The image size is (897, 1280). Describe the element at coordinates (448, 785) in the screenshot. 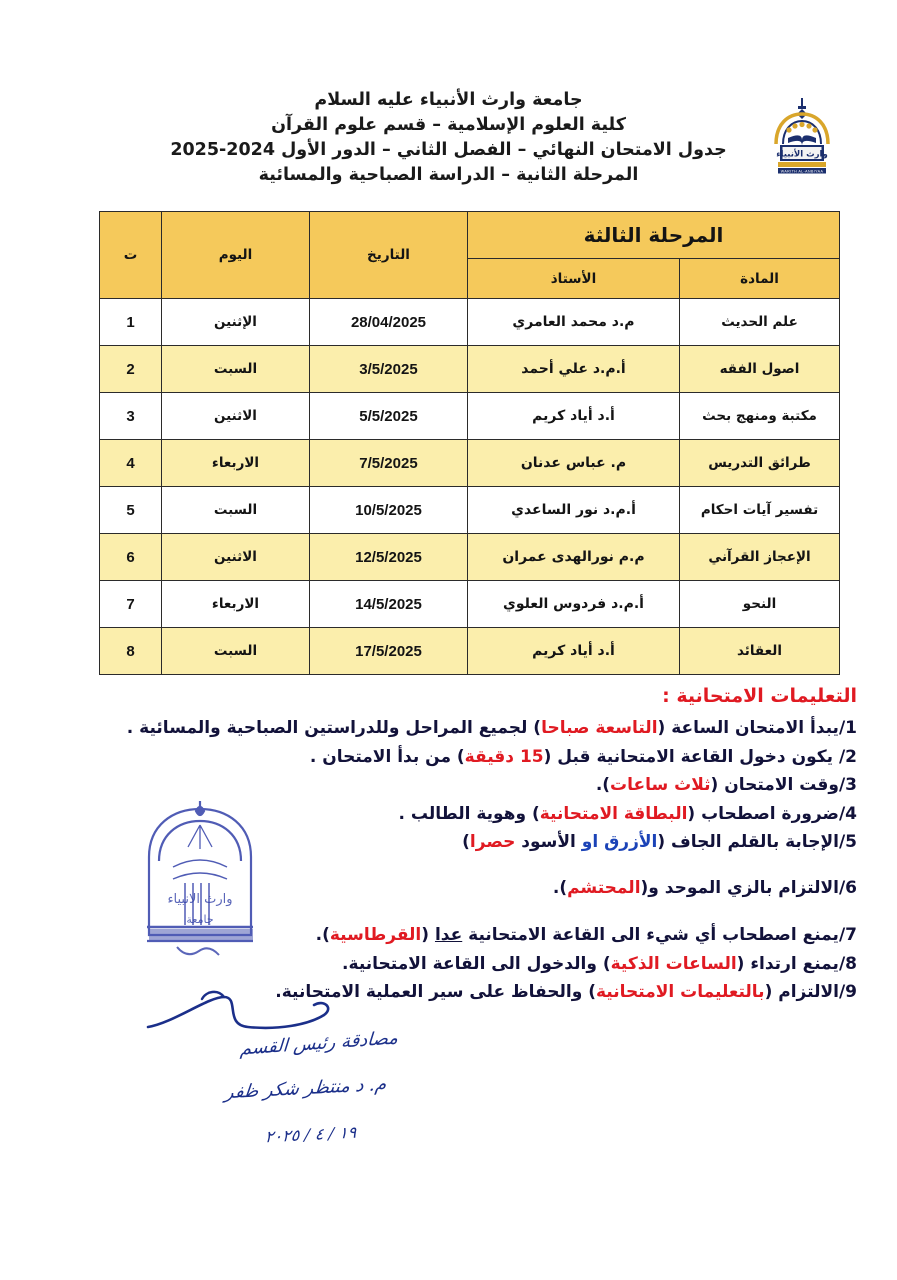

I see `instruction-item-3: 3/وقت الامتحان (ثلاث ساعات).` at that location.